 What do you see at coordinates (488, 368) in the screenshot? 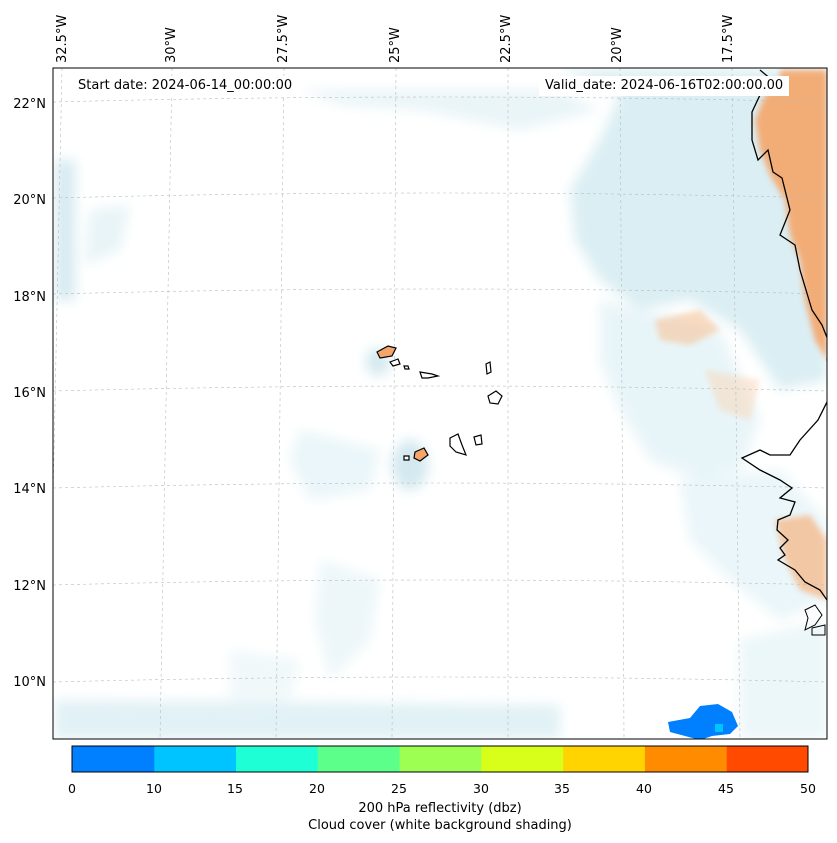
I see `island-sal` at bounding box center [488, 368].